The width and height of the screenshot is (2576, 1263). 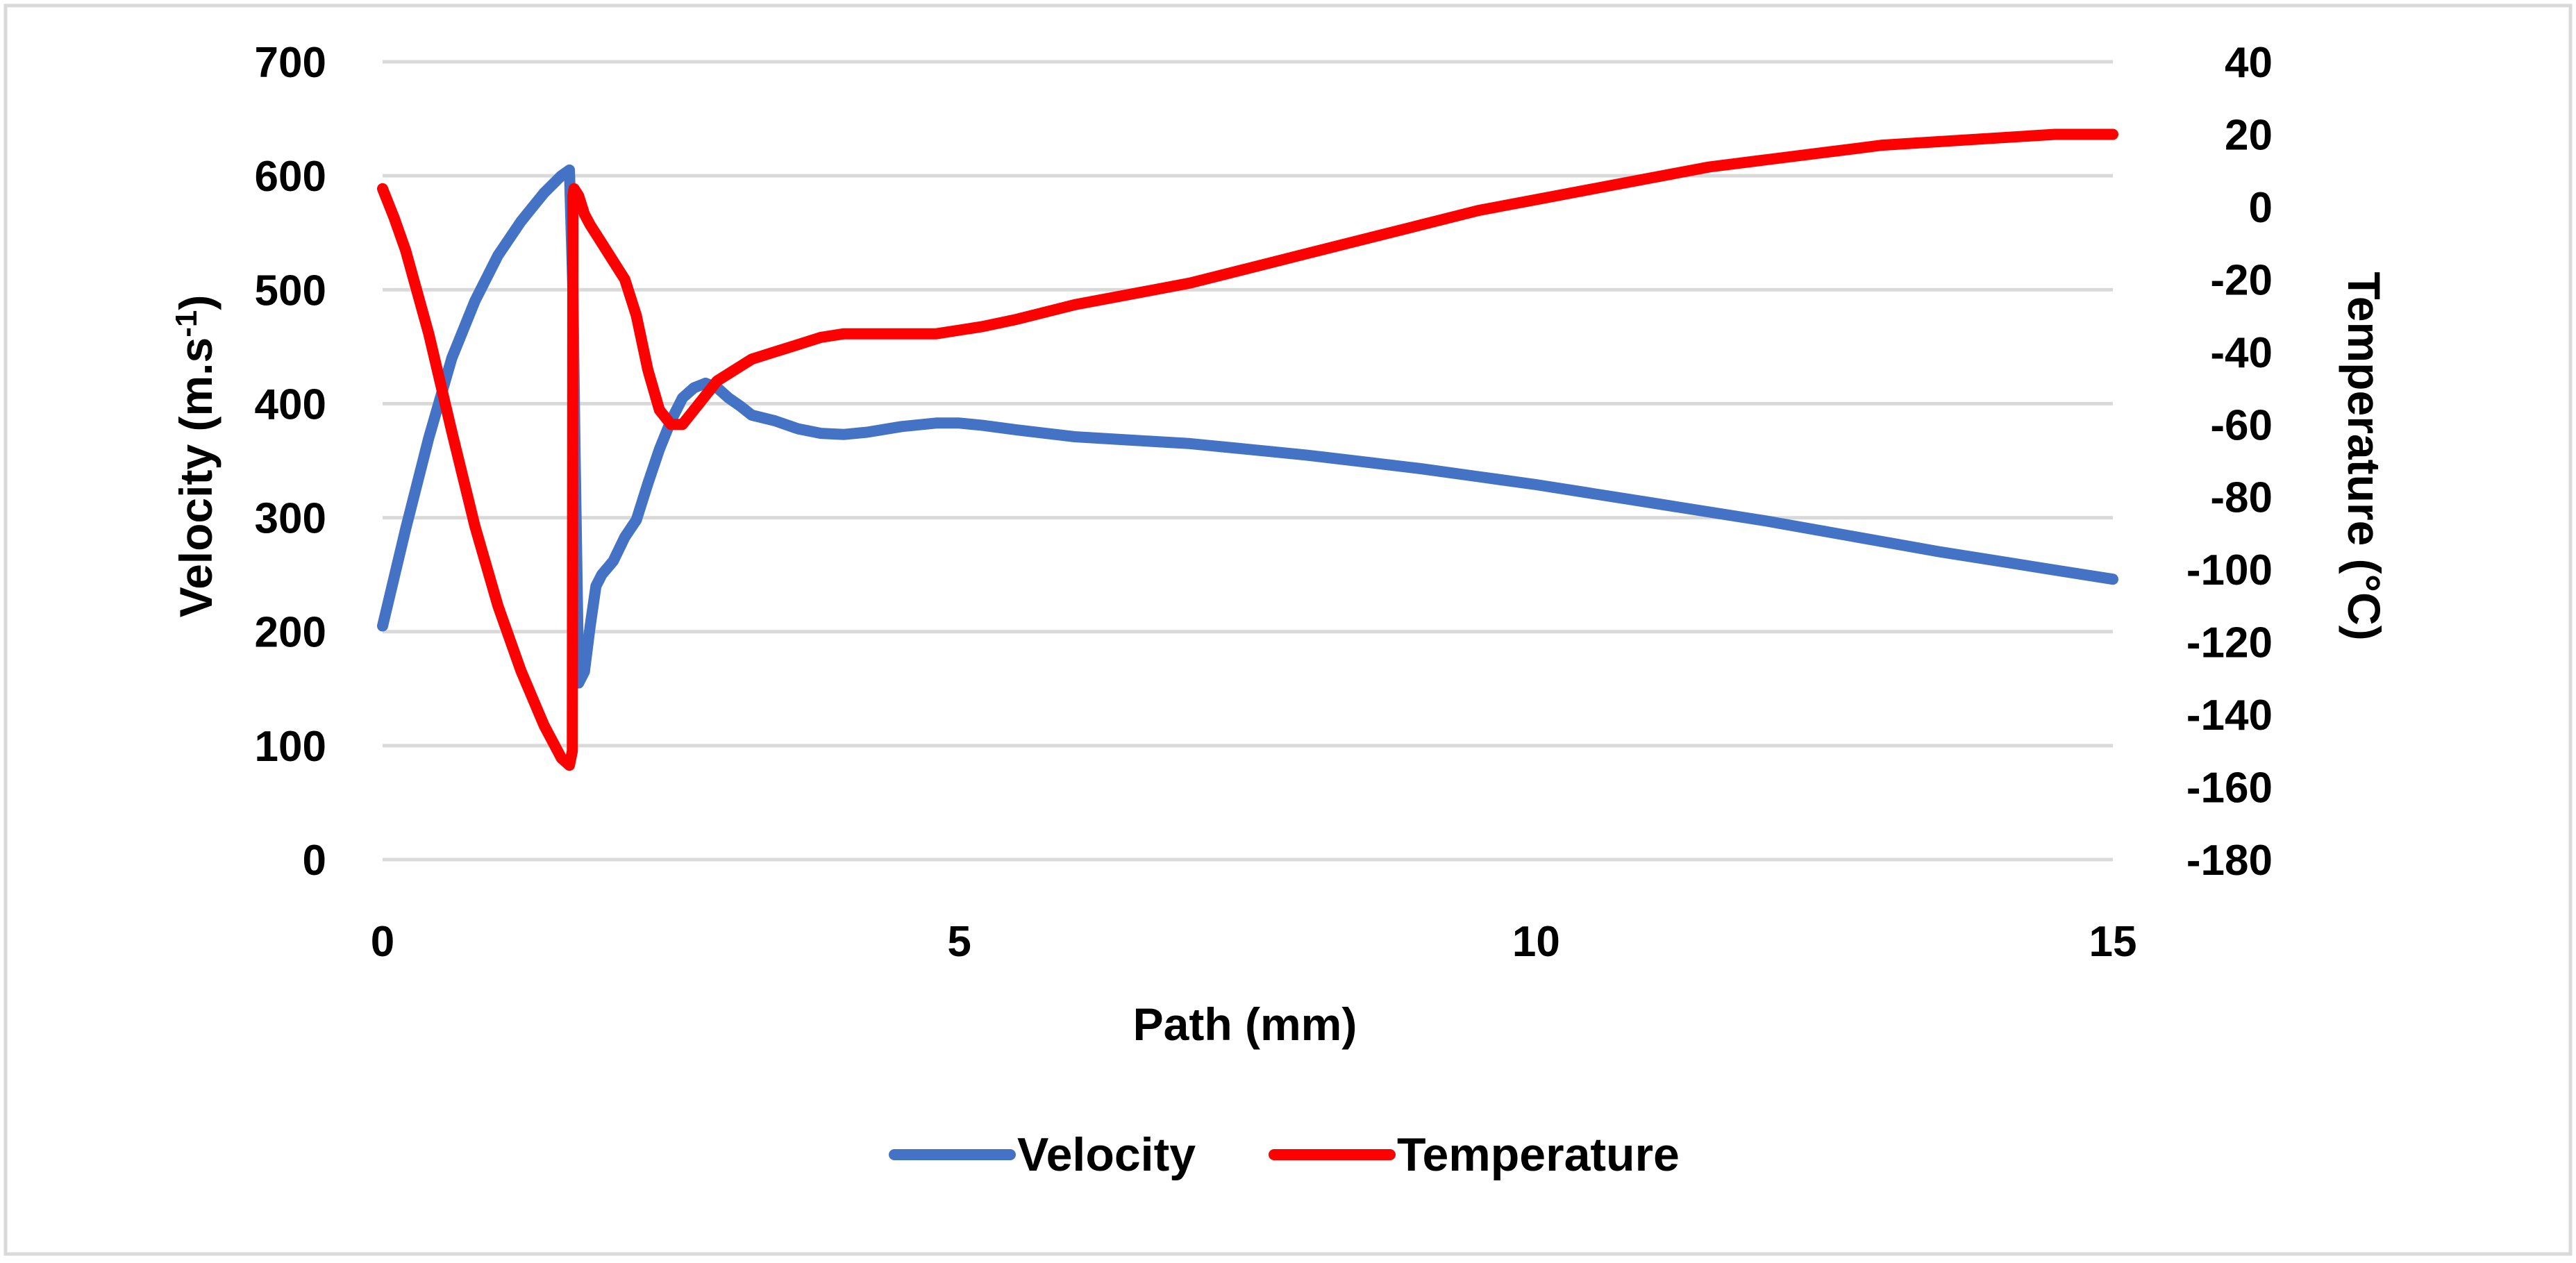 I want to click on y-axis-left-title-main: Velocity (m.s, so click(x=195, y=477).